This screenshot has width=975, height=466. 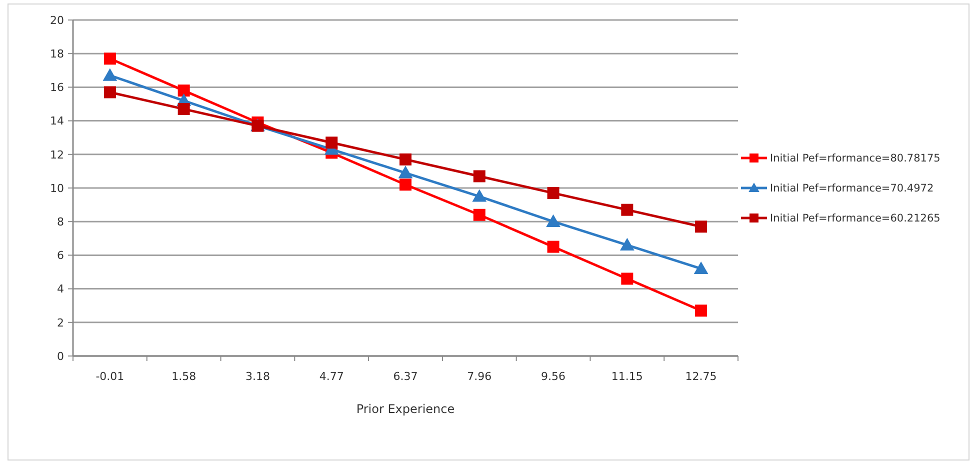 What do you see at coordinates (60, 356) in the screenshot?
I see `y-tick-label: 0` at bounding box center [60, 356].